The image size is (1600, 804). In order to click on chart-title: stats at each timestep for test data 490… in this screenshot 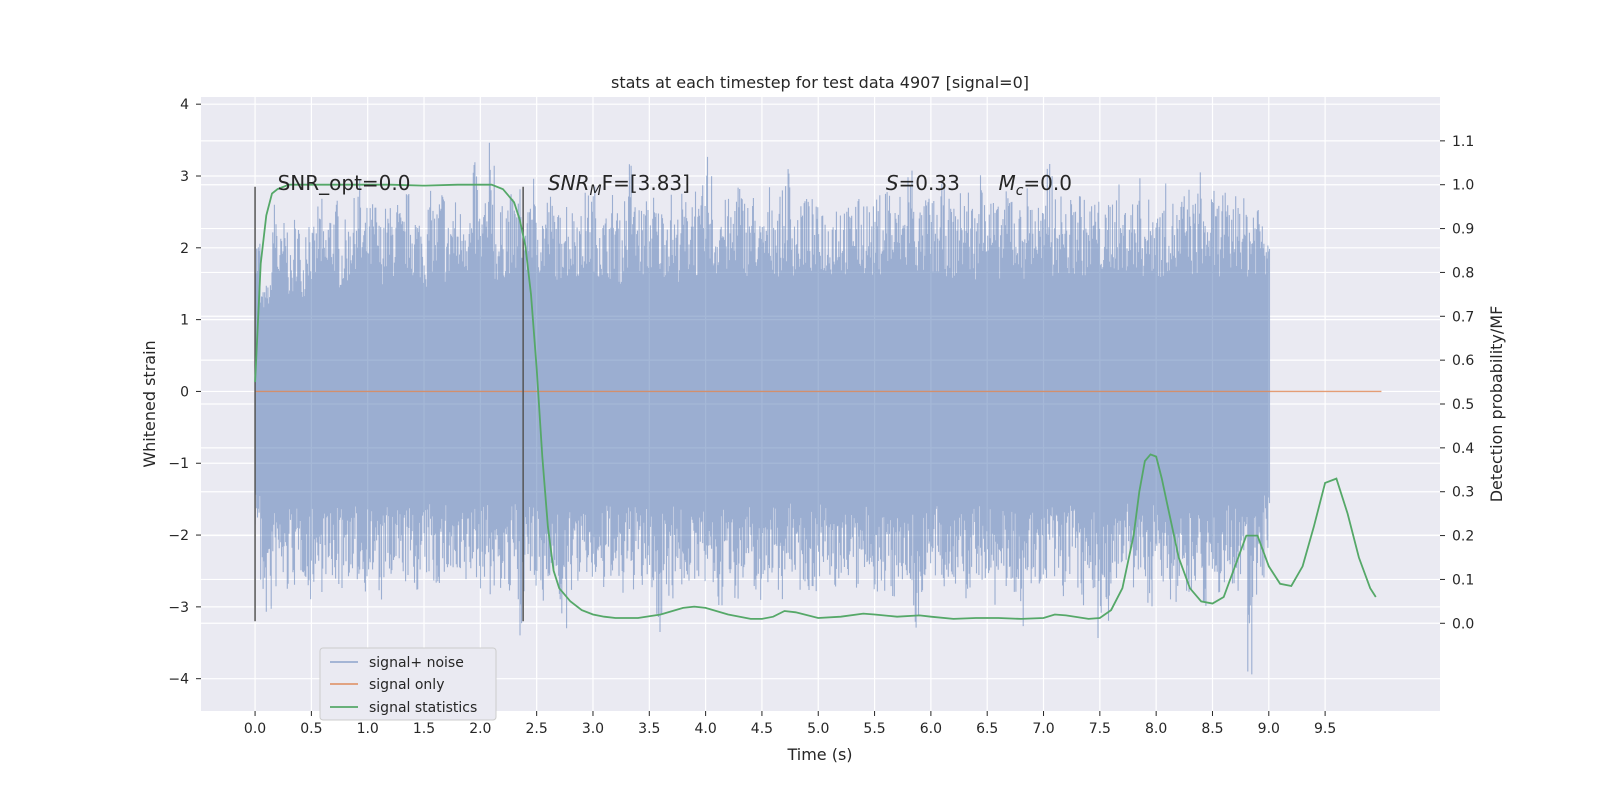, I will do `click(820, 82)`.